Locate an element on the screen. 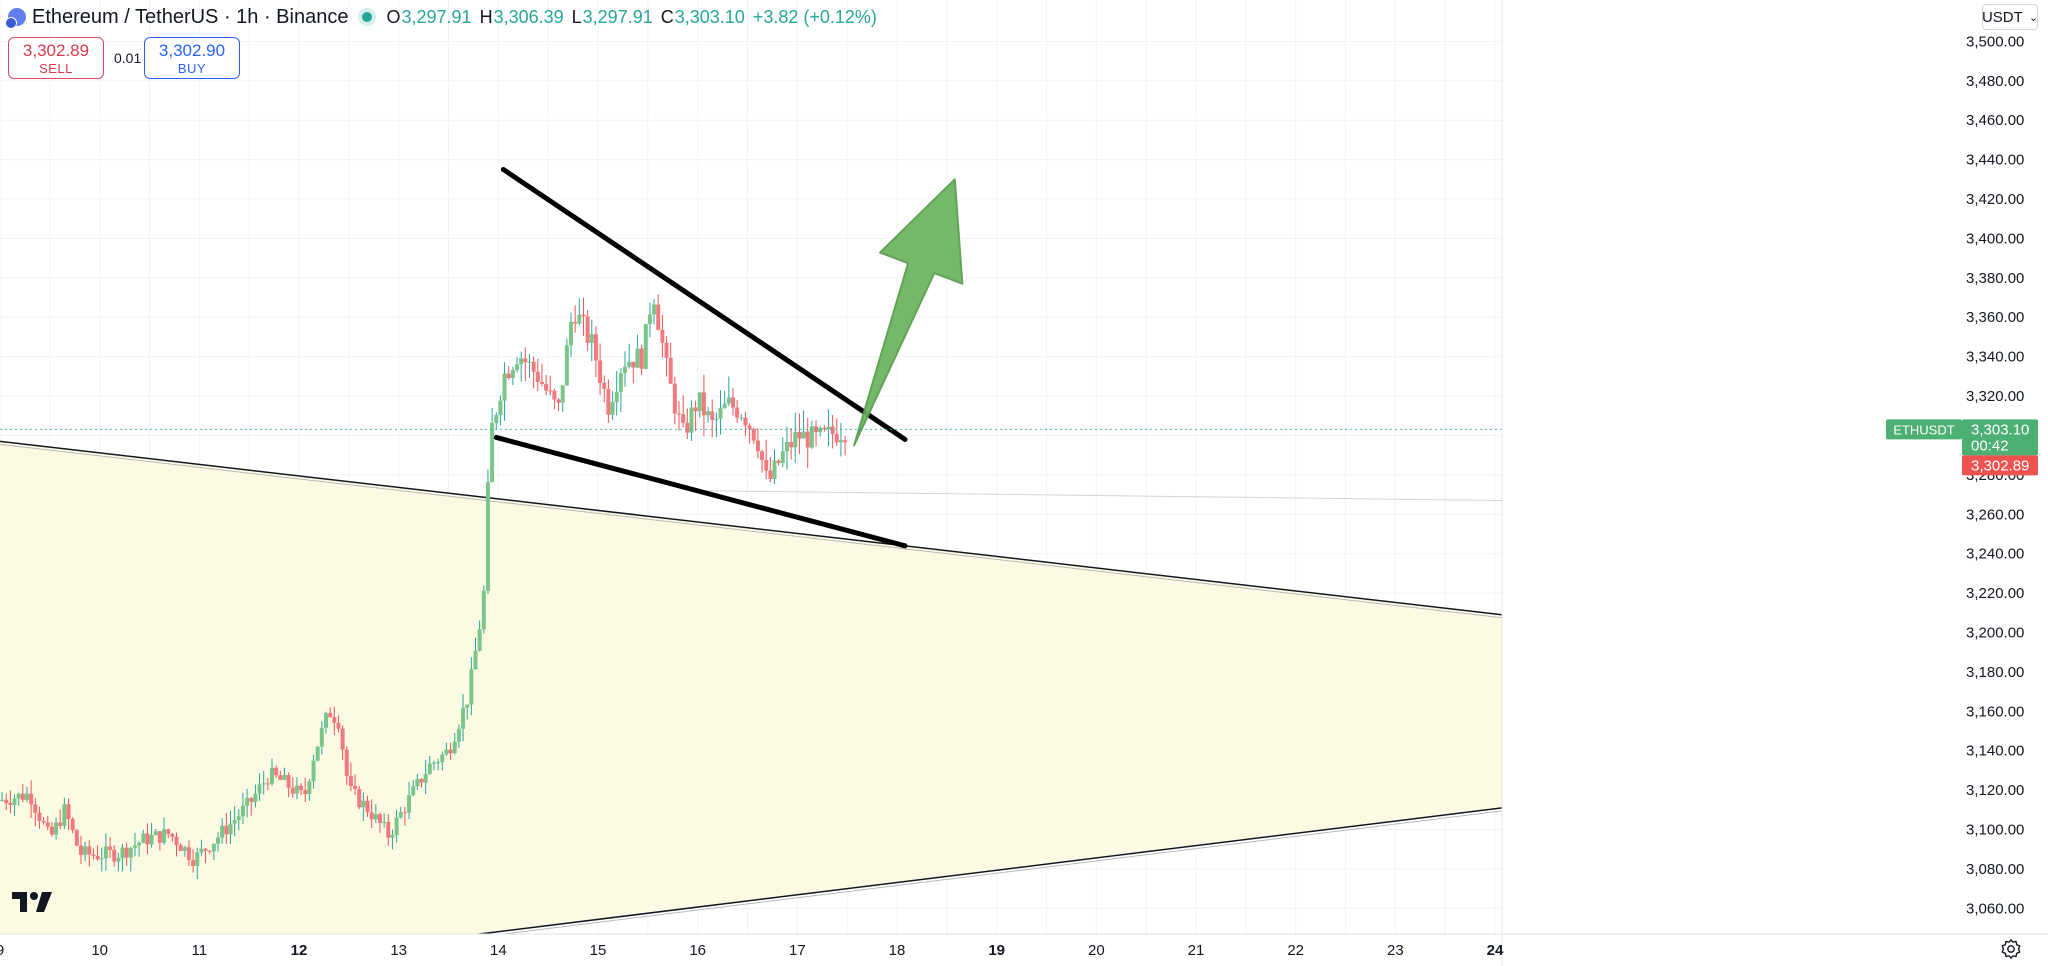 The width and height of the screenshot is (2048, 966). y-tick-label: 3,140.00 is located at coordinates (1995, 751).